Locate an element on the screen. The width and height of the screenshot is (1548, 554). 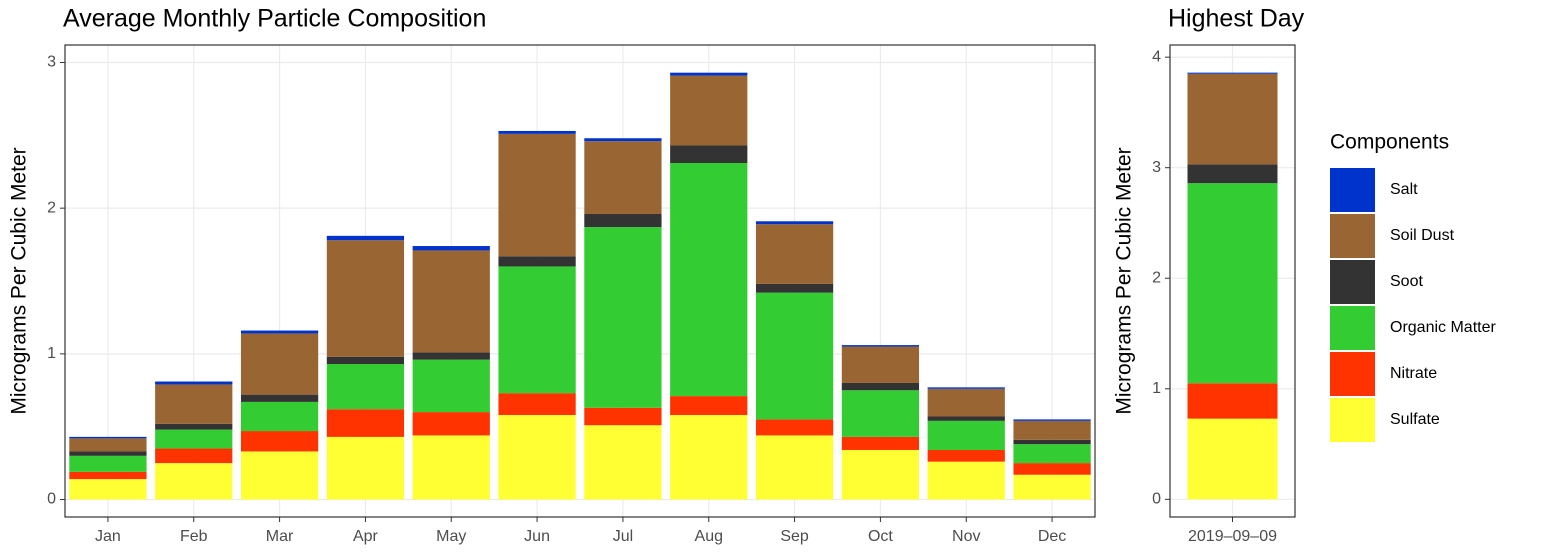
legend-label: Soil Dust is located at coordinates (1422, 235).